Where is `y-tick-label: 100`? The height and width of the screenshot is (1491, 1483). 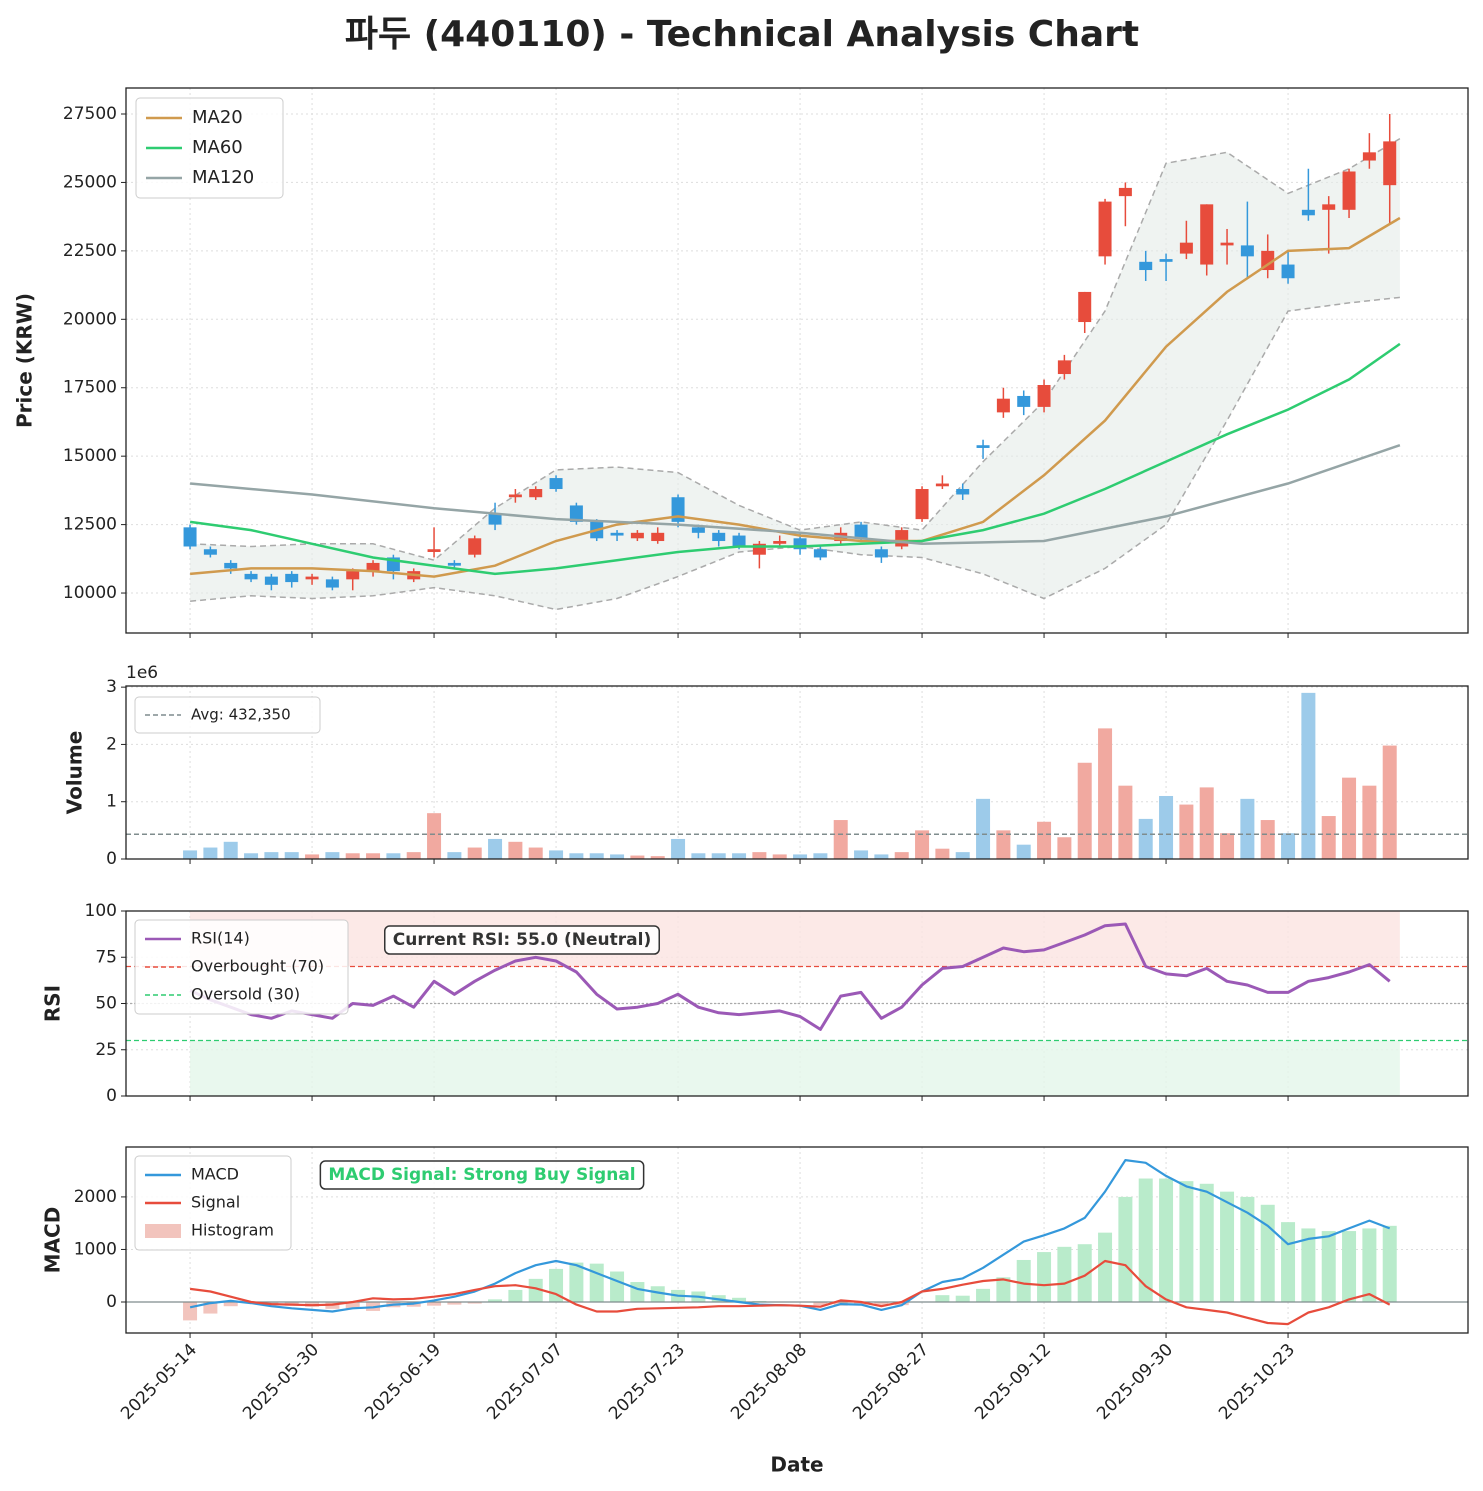 y-tick-label: 100 is located at coordinates (101, 911).